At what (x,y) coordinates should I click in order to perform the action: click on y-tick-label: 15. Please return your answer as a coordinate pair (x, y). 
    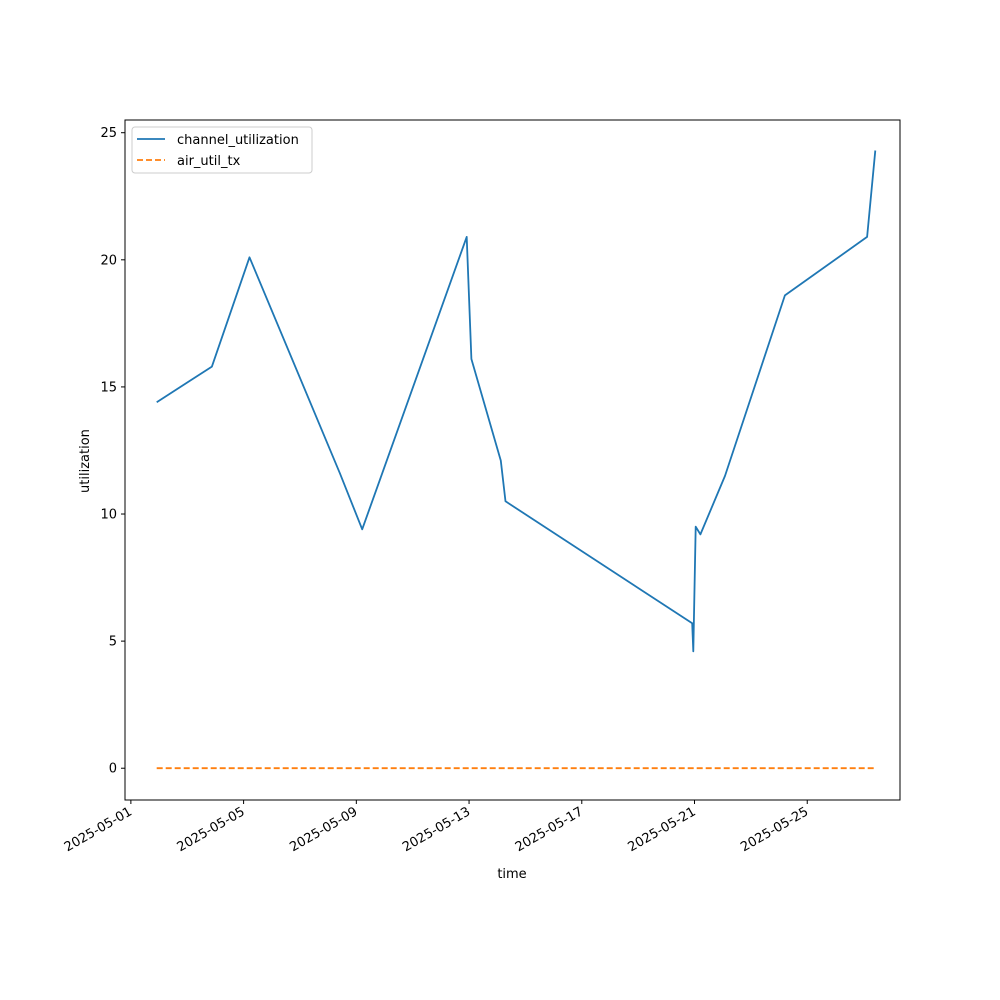
    Looking at the image, I should click on (108, 387).